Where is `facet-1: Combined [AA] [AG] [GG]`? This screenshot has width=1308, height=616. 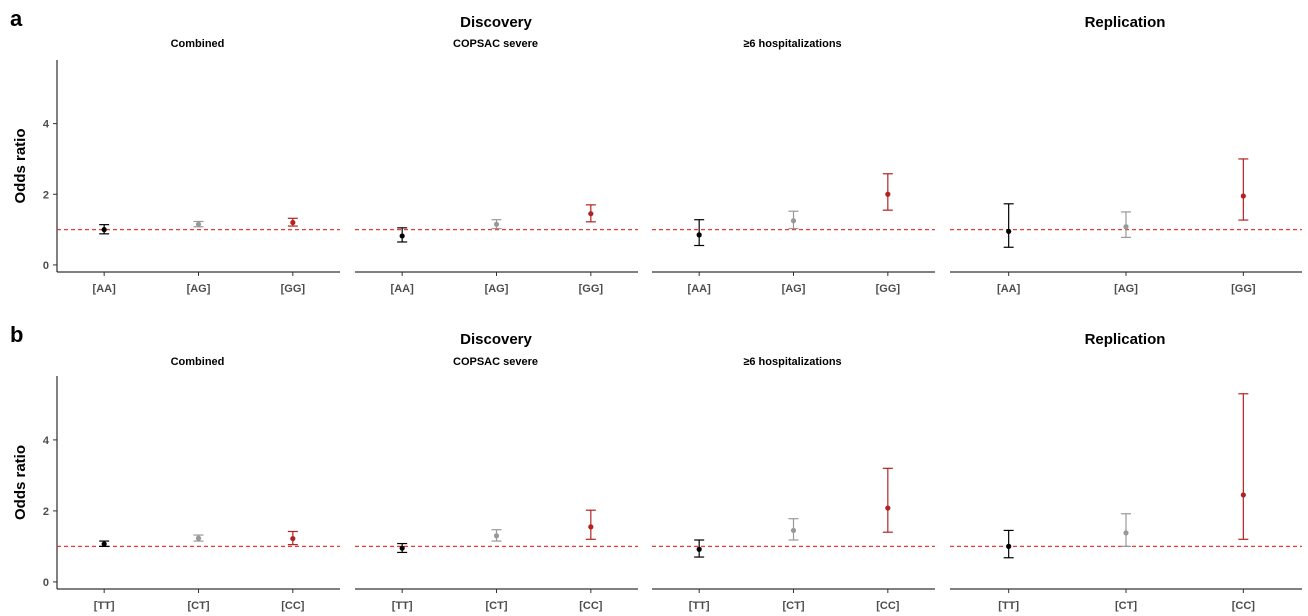 facet-1: Combined [AA] [AG] [GG] is located at coordinates (198, 166).